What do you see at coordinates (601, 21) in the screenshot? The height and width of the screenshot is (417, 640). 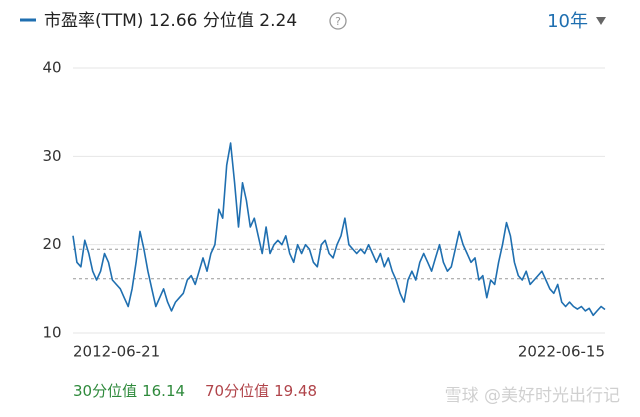 I see `dropdown-arrow` at bounding box center [601, 21].